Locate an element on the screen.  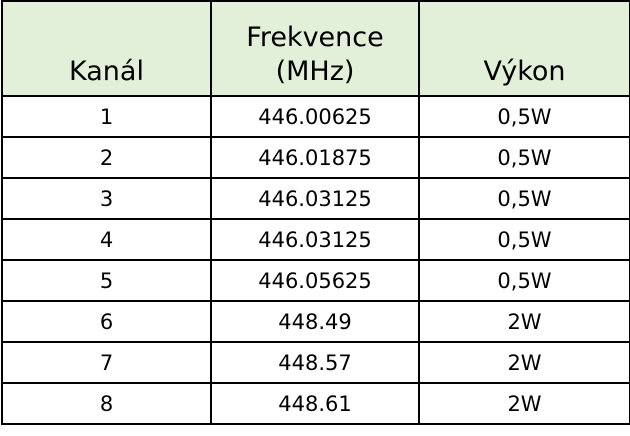
table-cell: 2 is located at coordinates (106, 157).